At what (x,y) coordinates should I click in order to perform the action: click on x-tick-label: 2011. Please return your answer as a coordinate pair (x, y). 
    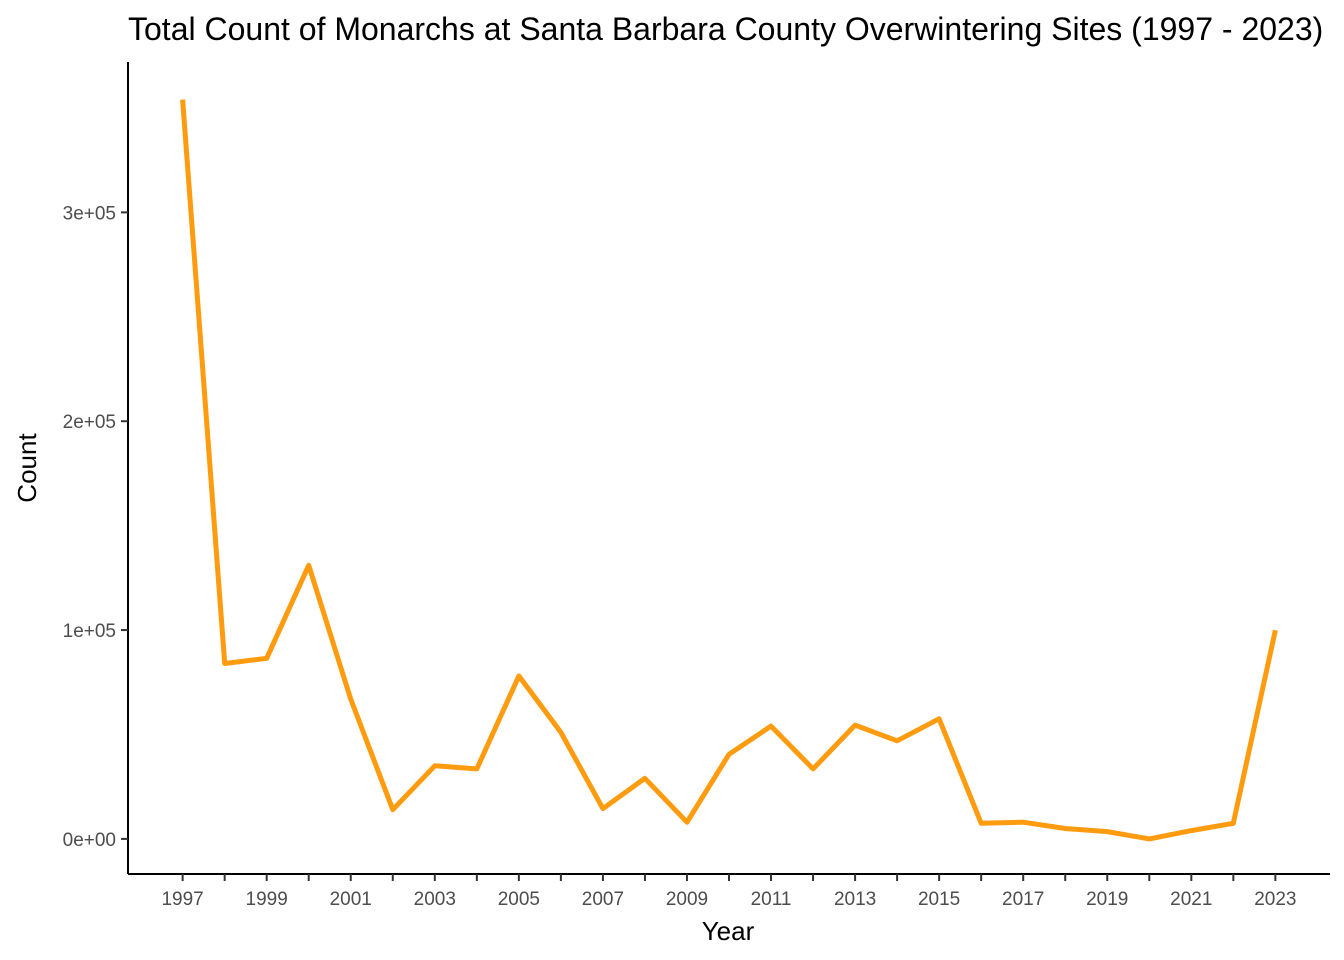
    Looking at the image, I should click on (771, 899).